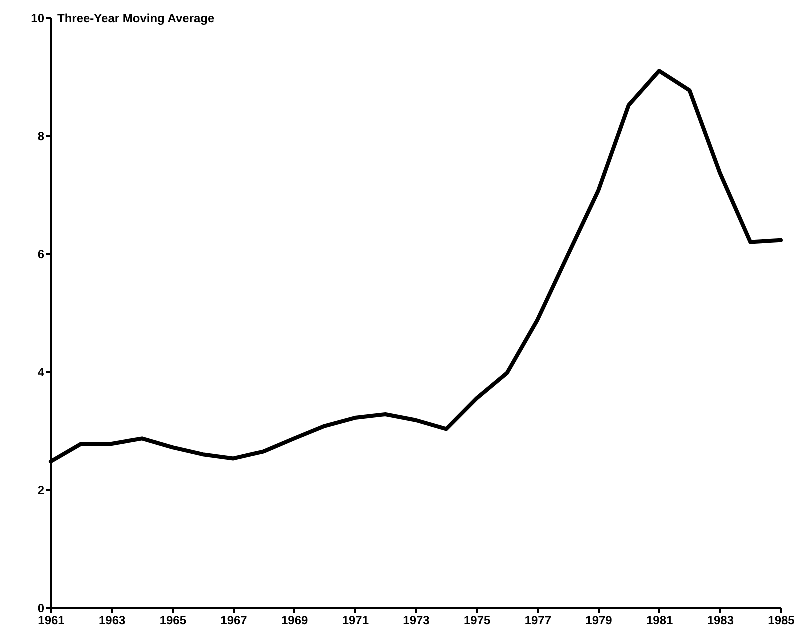 The image size is (810, 640). I want to click on x-tick-label: 1963, so click(112, 621).